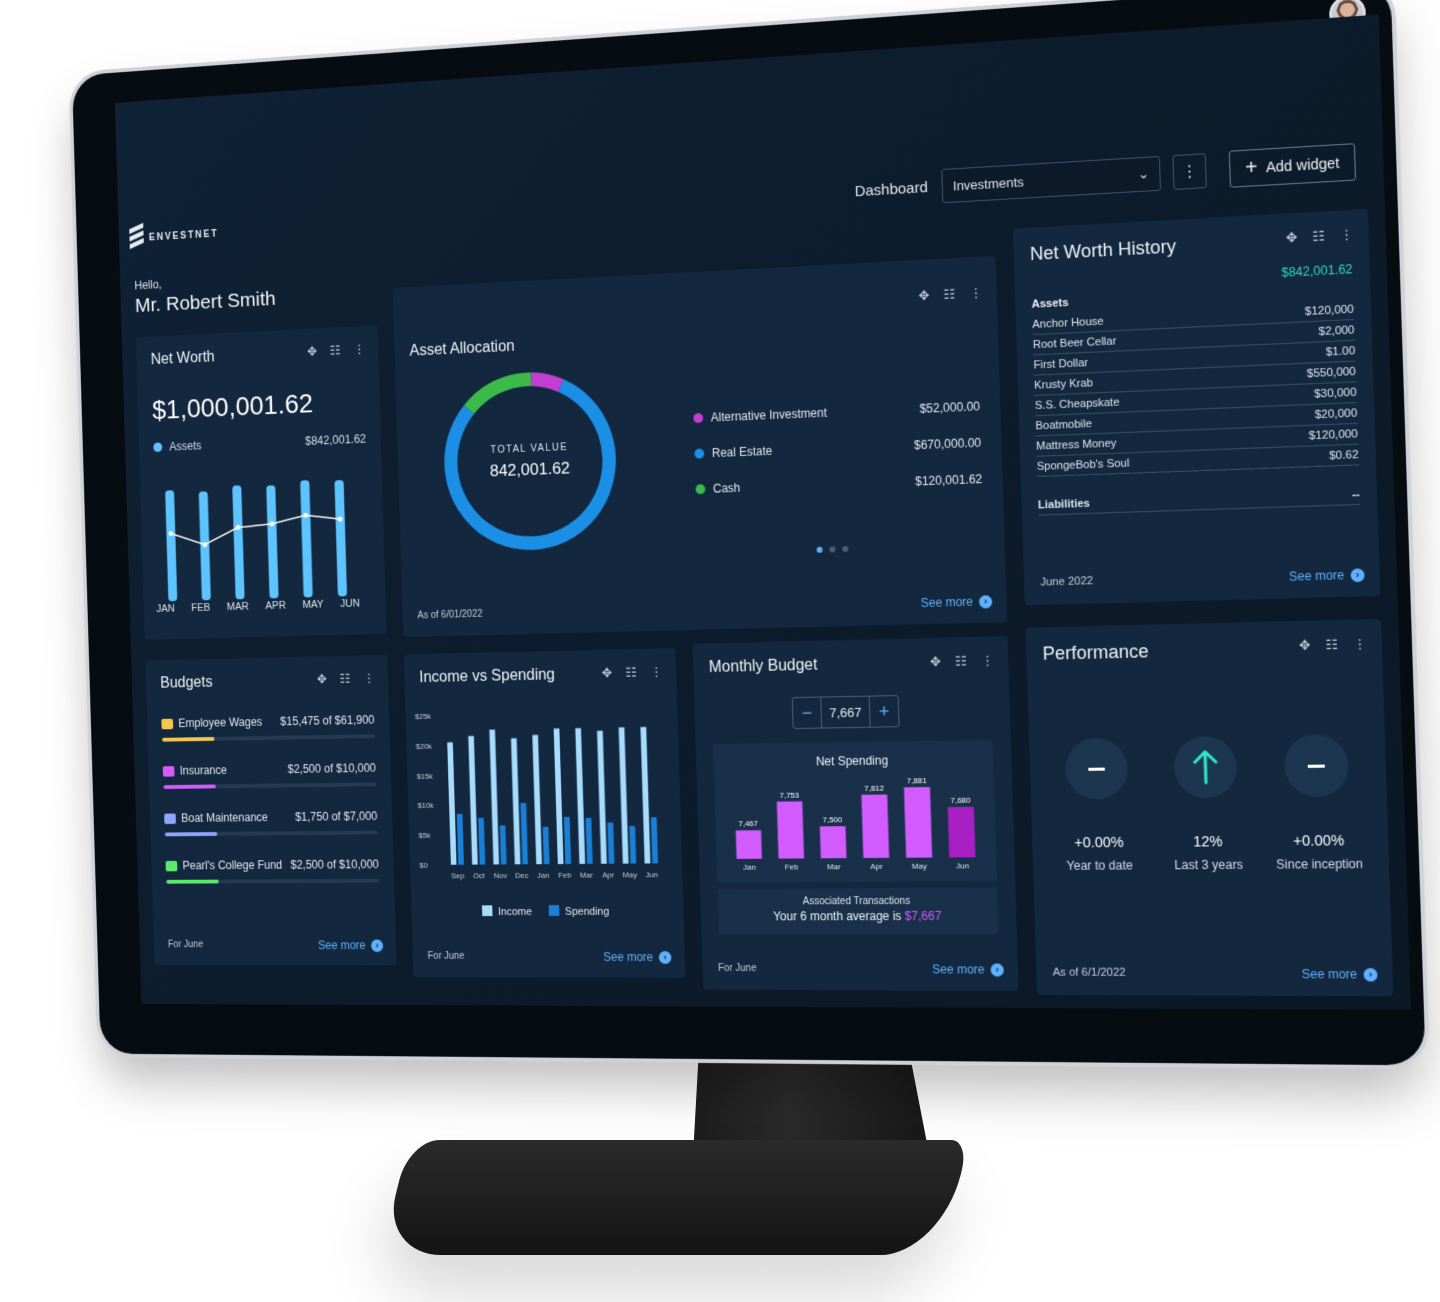 The width and height of the screenshot is (1440, 1302). Describe the element at coordinates (271, 829) in the screenshot. I see `budget-item: Boat Maintenance $1,750 of $7,000` at that location.